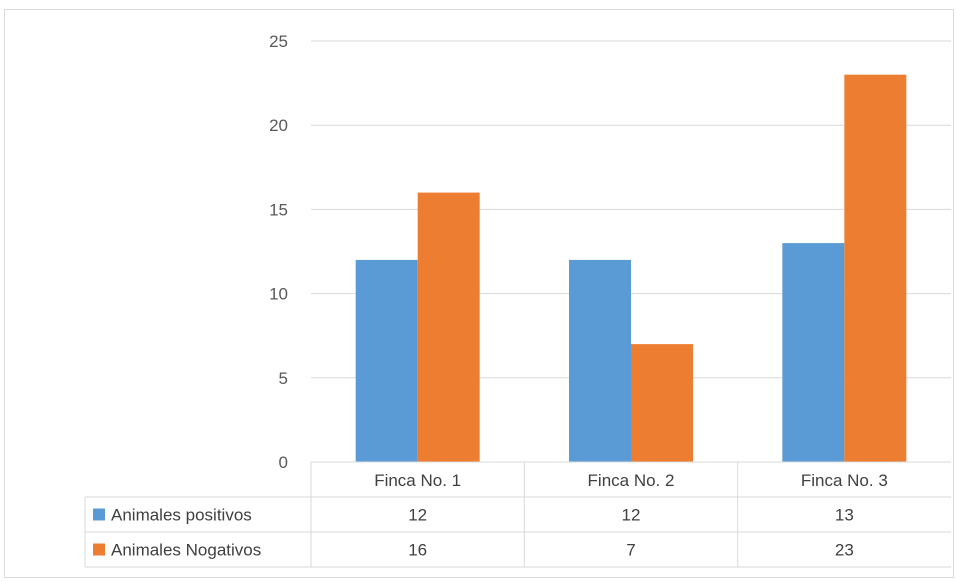 The image size is (957, 581). What do you see at coordinates (844, 480) in the screenshot?
I see `category-label: Finca No. 3` at bounding box center [844, 480].